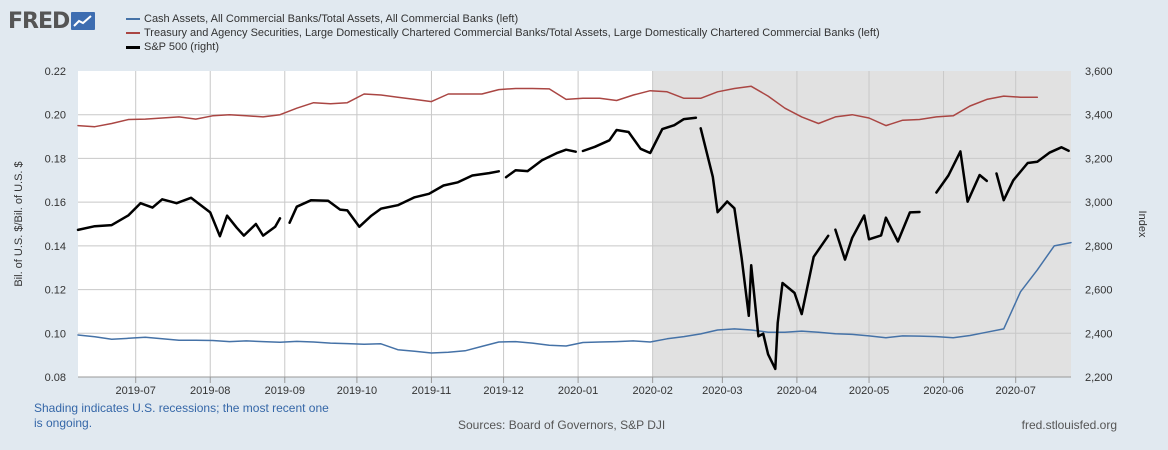  Describe the element at coordinates (83, 21) in the screenshot. I see `line-chart-icon` at that location.